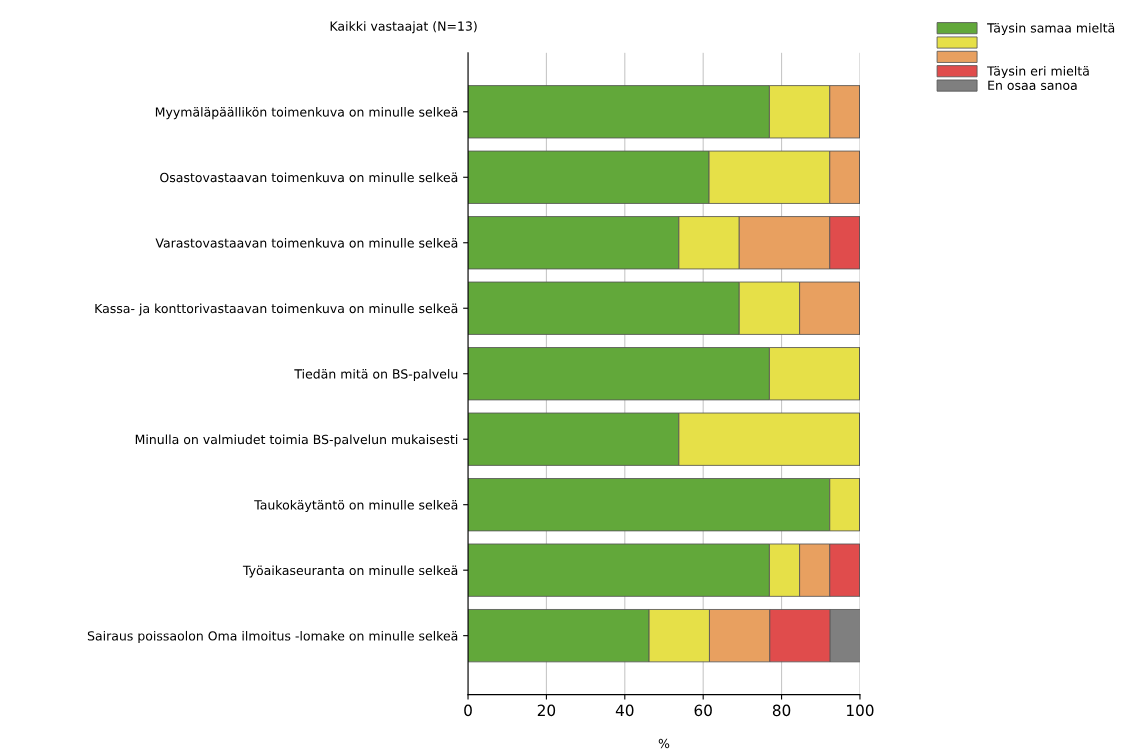 The height and width of the screenshot is (755, 1136). I want to click on y-tick-label: Varastovastaavan toimenkuva on minulle selkeä, so click(306, 243).